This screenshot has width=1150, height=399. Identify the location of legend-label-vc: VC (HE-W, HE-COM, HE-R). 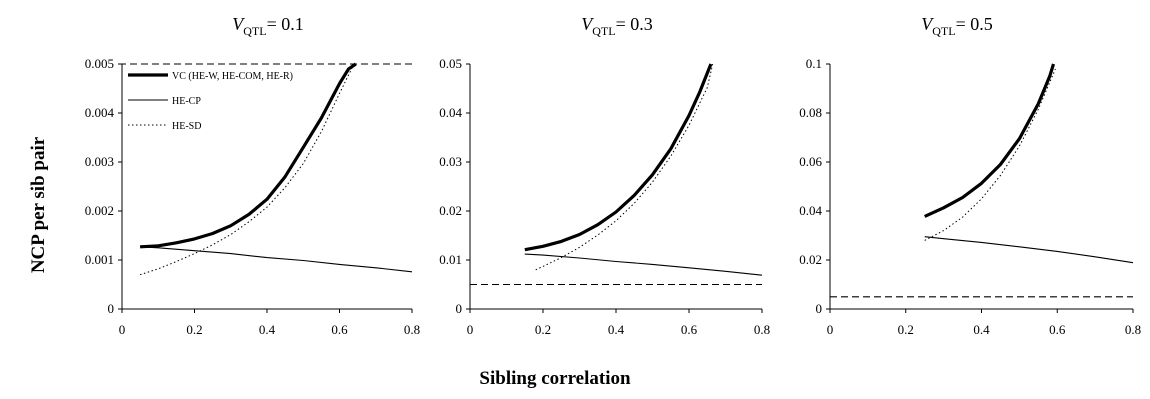
(232, 76).